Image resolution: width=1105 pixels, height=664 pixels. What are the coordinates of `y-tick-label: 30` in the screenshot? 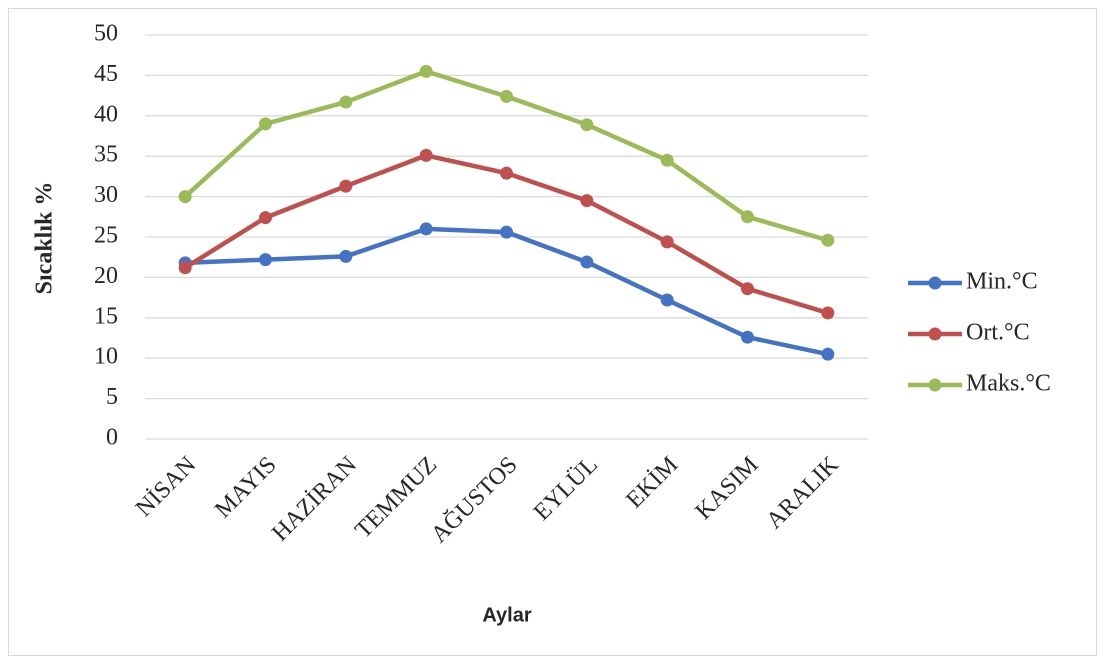 It's located at (106, 195).